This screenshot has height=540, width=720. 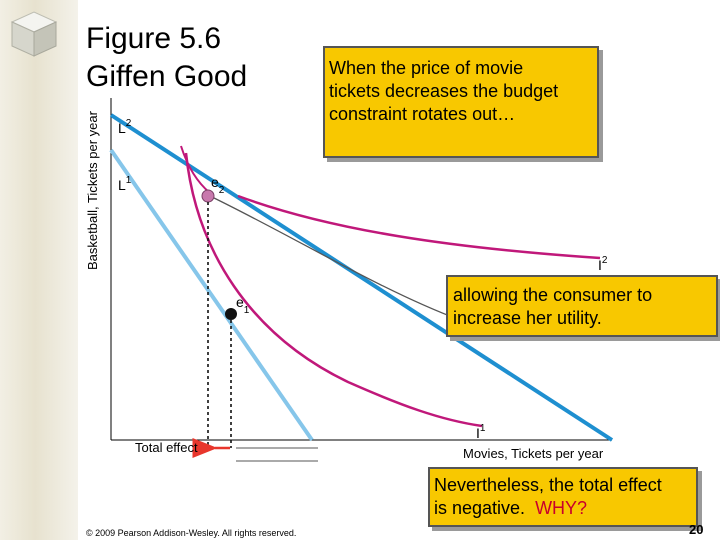 What do you see at coordinates (527, 318) in the screenshot?
I see `middle-callout-line-2: increase her utility.` at bounding box center [527, 318].